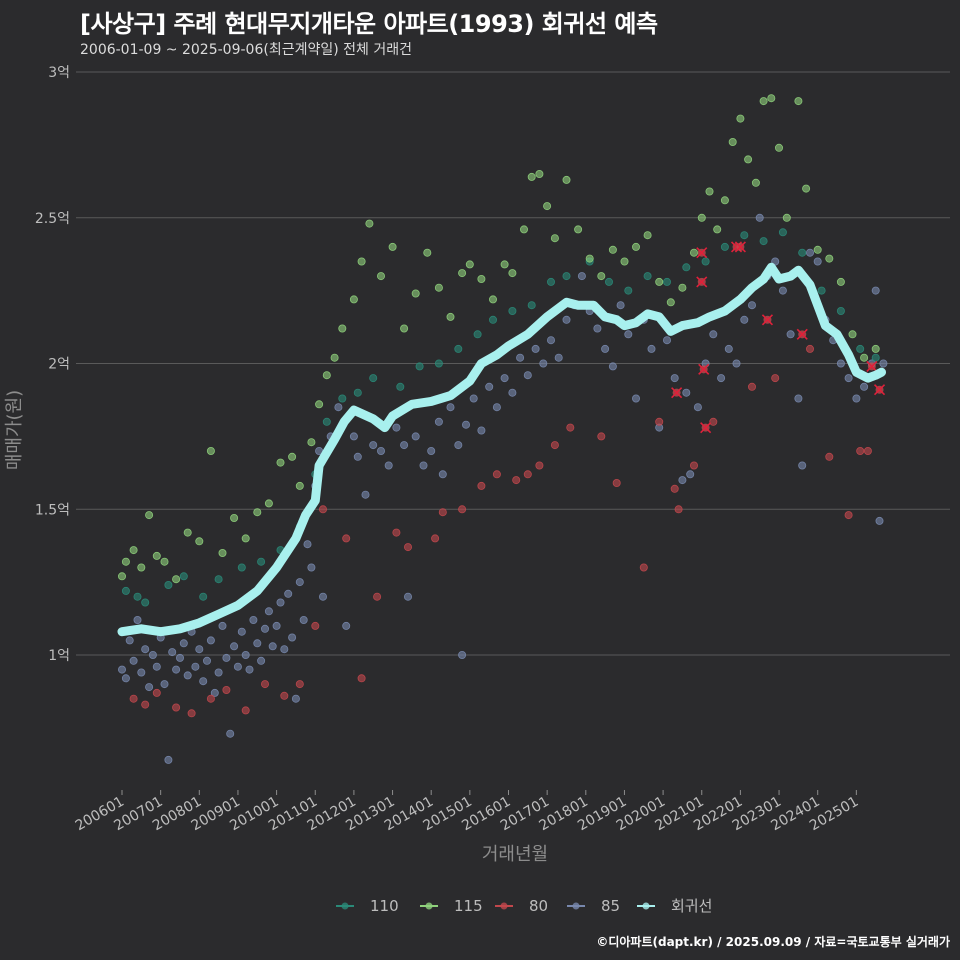 The height and width of the screenshot is (960, 960). I want to click on y-axis-tick-labels: 1억 1.5억 2억 2.5억 3억, so click(52, 364).